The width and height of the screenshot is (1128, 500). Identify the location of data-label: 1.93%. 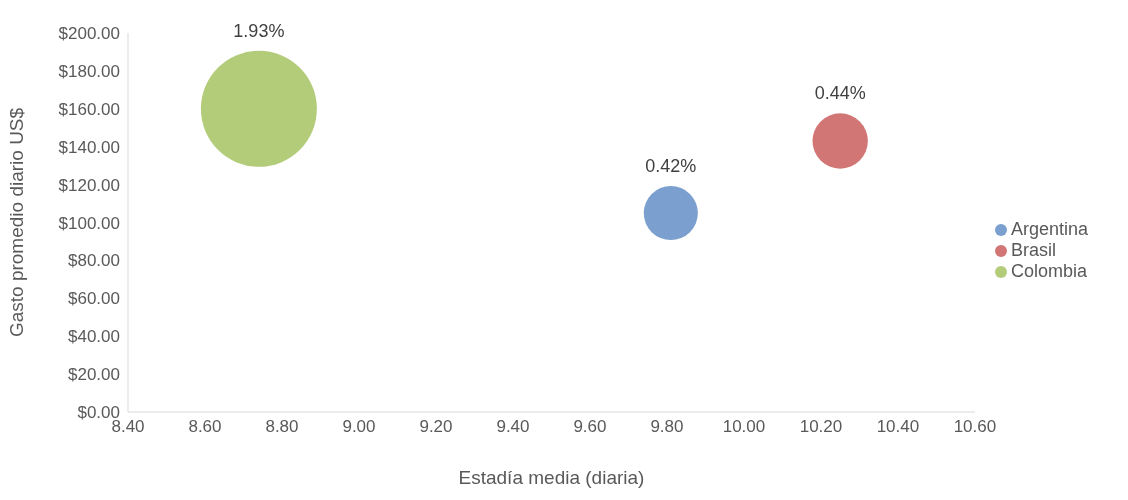
(259, 30).